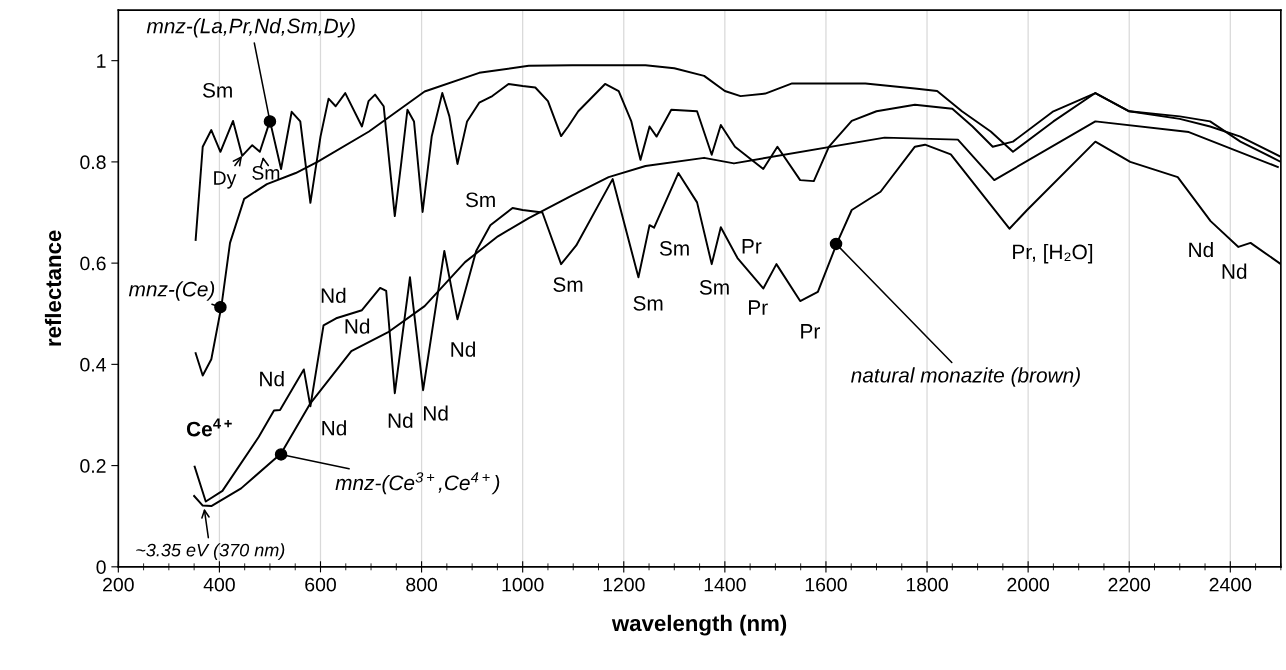 This screenshot has width=1286, height=670. I want to click on x-tick-label: 1200, so click(624, 584).